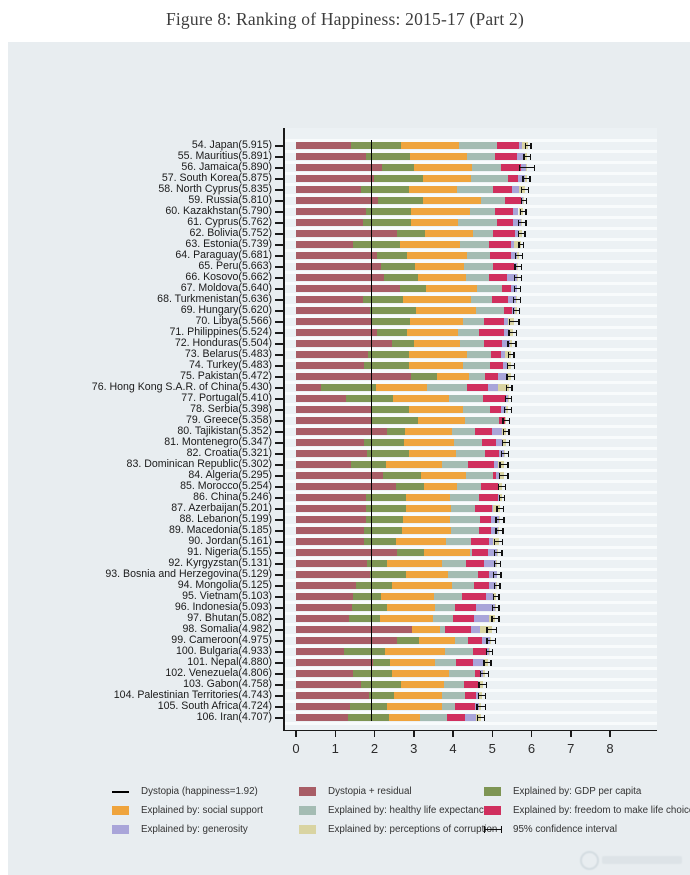  Describe the element at coordinates (485, 829) in the screenshot. I see `ci-cap-glyph` at that location.